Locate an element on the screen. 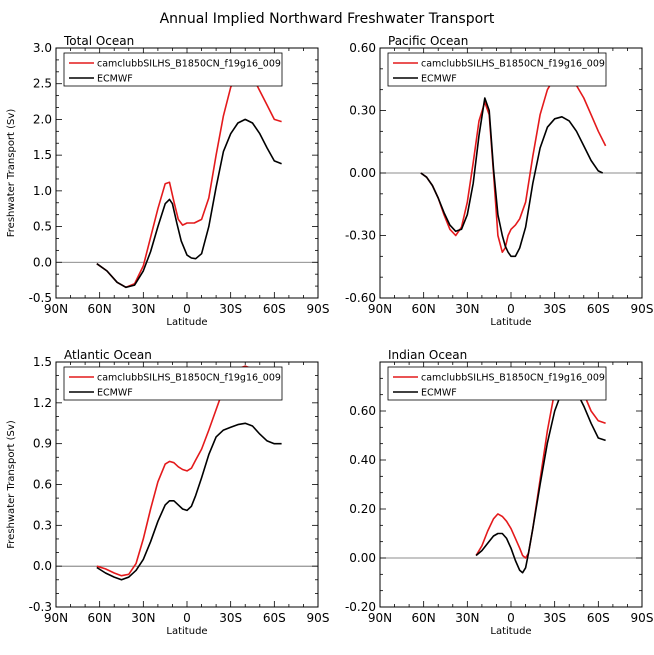 The height and width of the screenshot is (655, 654). y-tick-label: 0.6 is located at coordinates (42, 485).